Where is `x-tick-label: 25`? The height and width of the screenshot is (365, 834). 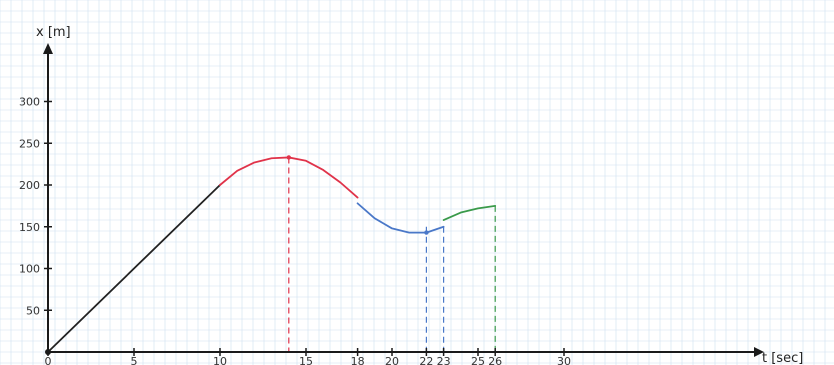 x-tick-label: 25 is located at coordinates (478, 360).